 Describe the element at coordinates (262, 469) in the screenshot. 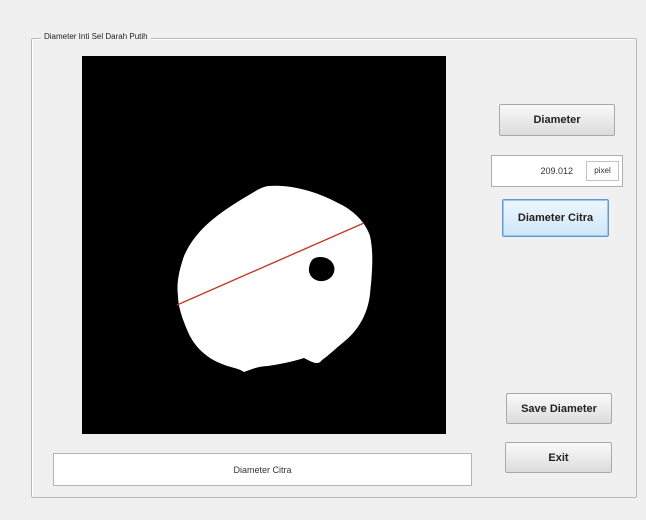

I see `status-text-field: Diameter Citra` at that location.